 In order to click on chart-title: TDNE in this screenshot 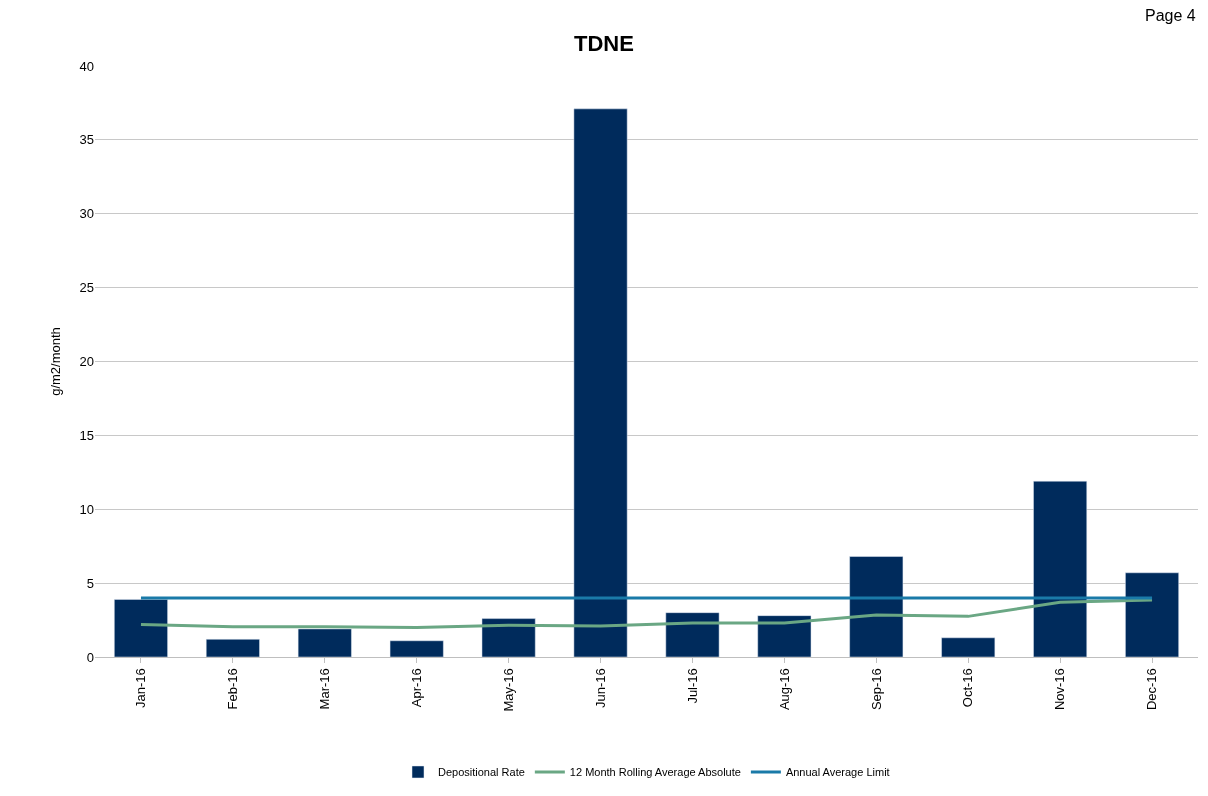, I will do `click(604, 44)`.